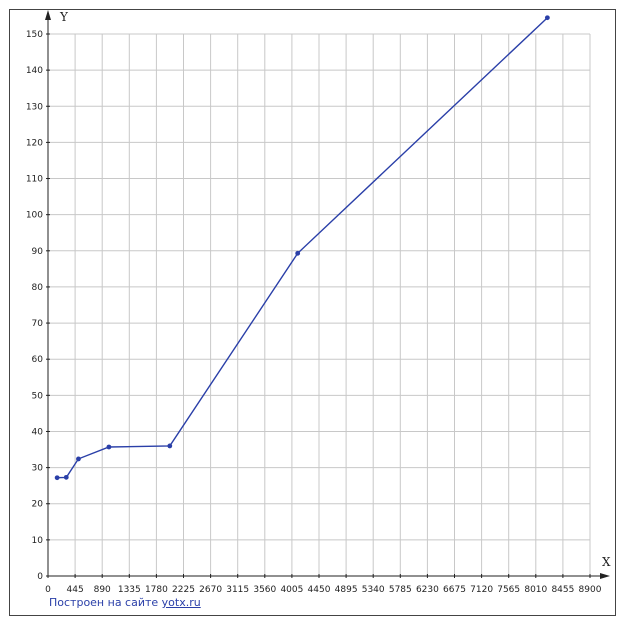 The height and width of the screenshot is (630, 627). Describe the element at coordinates (105, 602) in the screenshot. I see `credit-text: Построен на сайте` at that location.